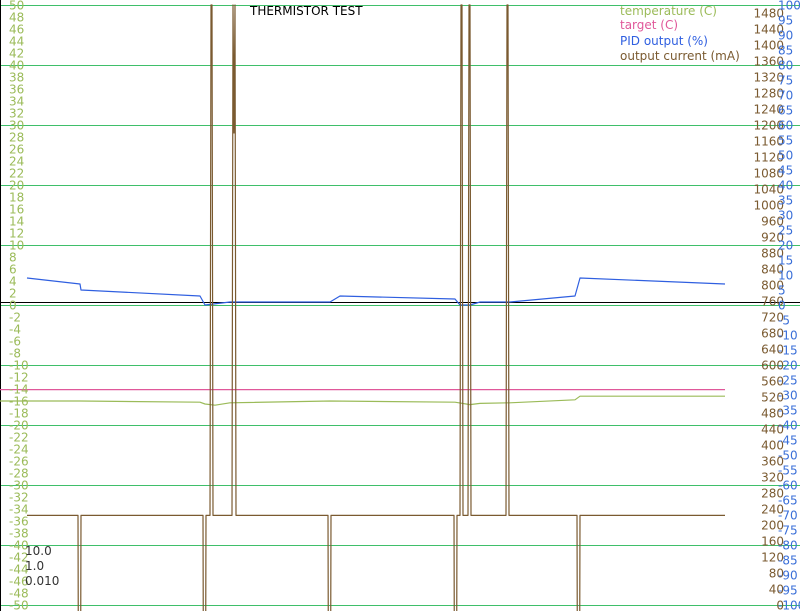 The image size is (800, 611). What do you see at coordinates (376, 291) in the screenshot?
I see `series-pid-output` at bounding box center [376, 291].